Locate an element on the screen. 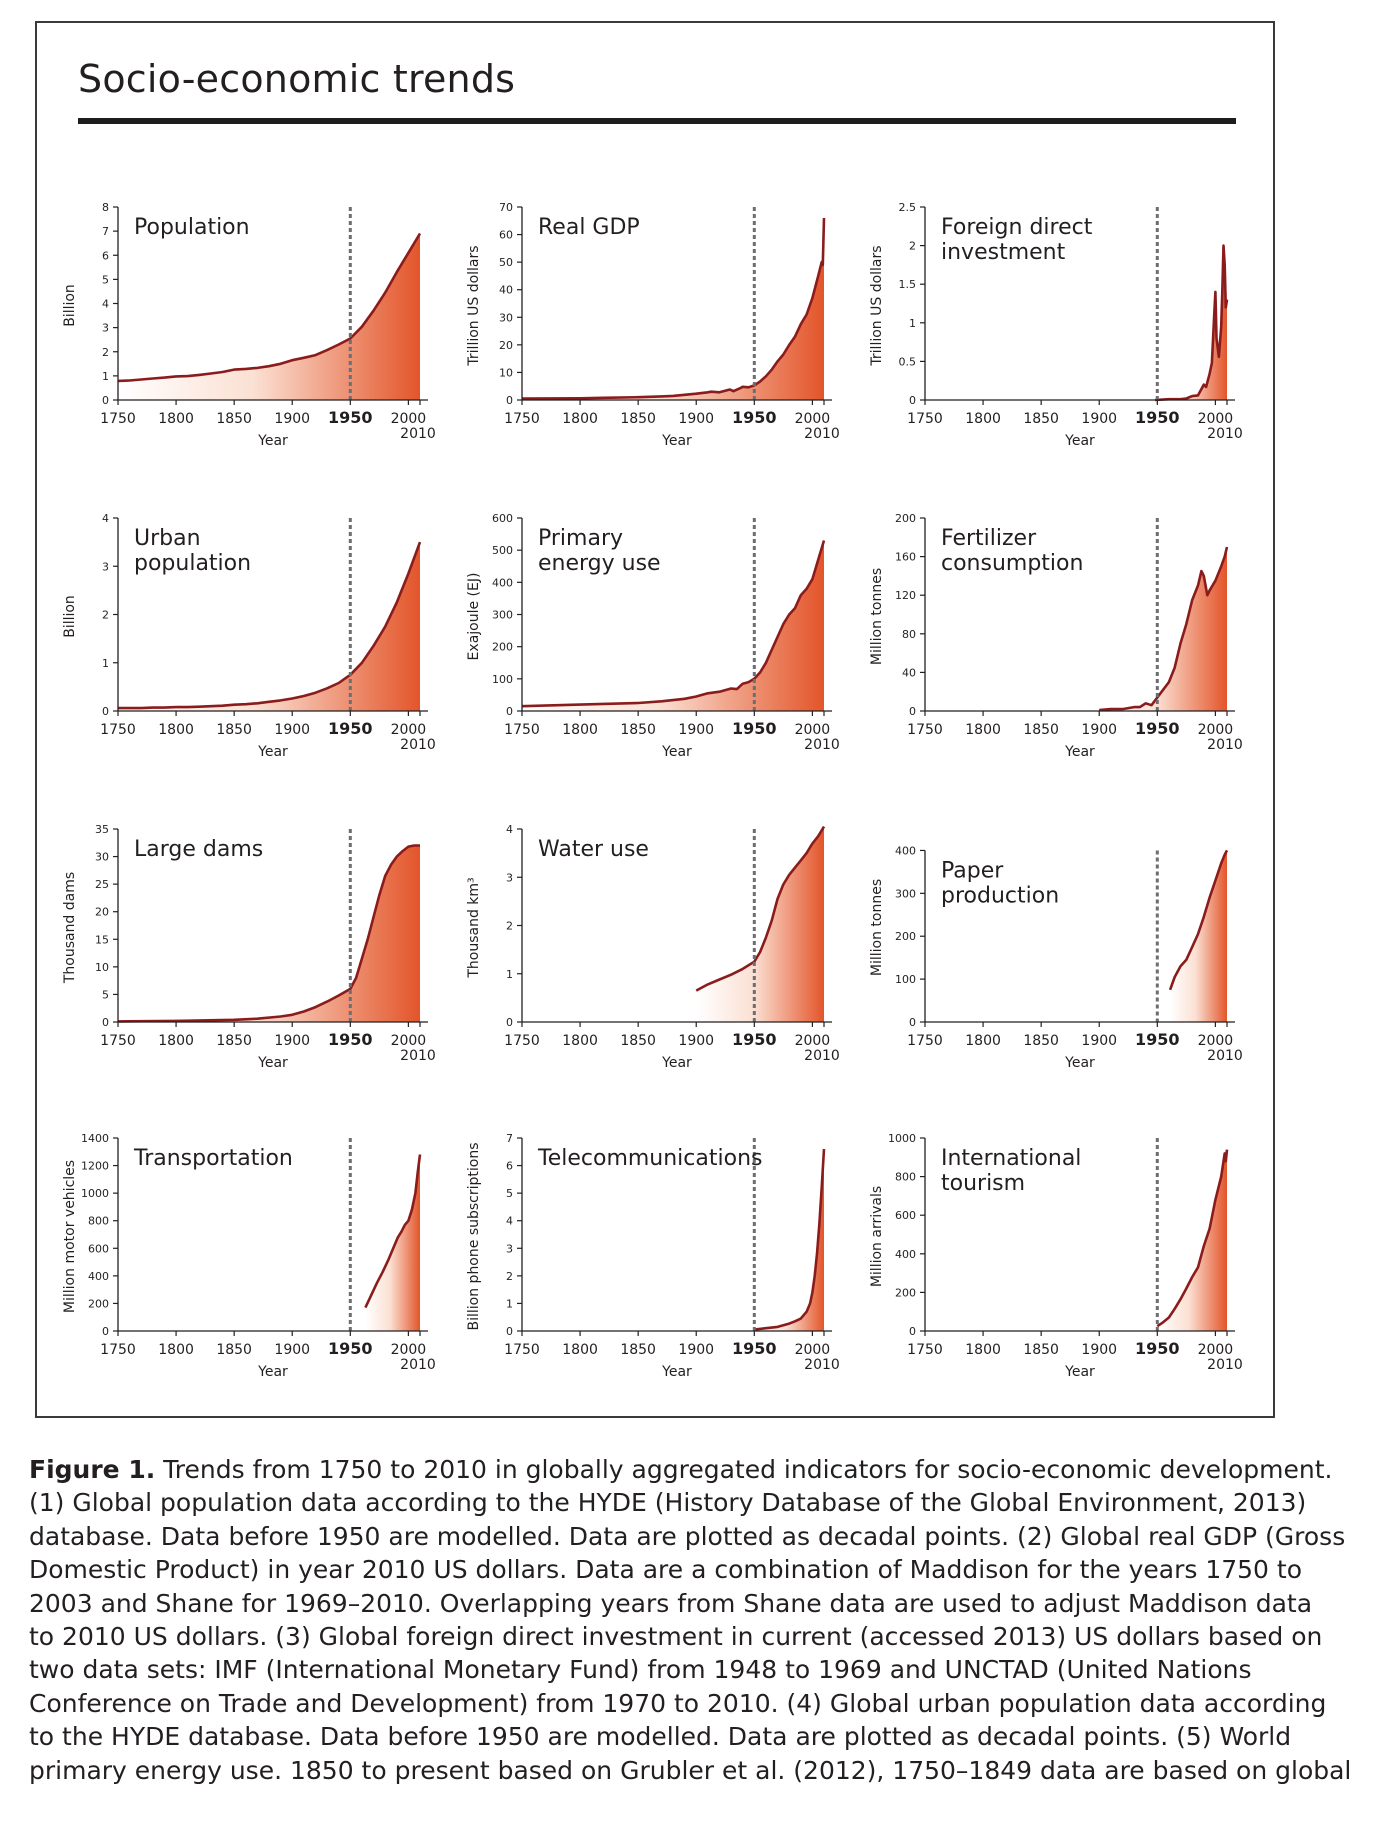 The image size is (1388, 1846). panel-title: investment is located at coordinates (1003, 252).